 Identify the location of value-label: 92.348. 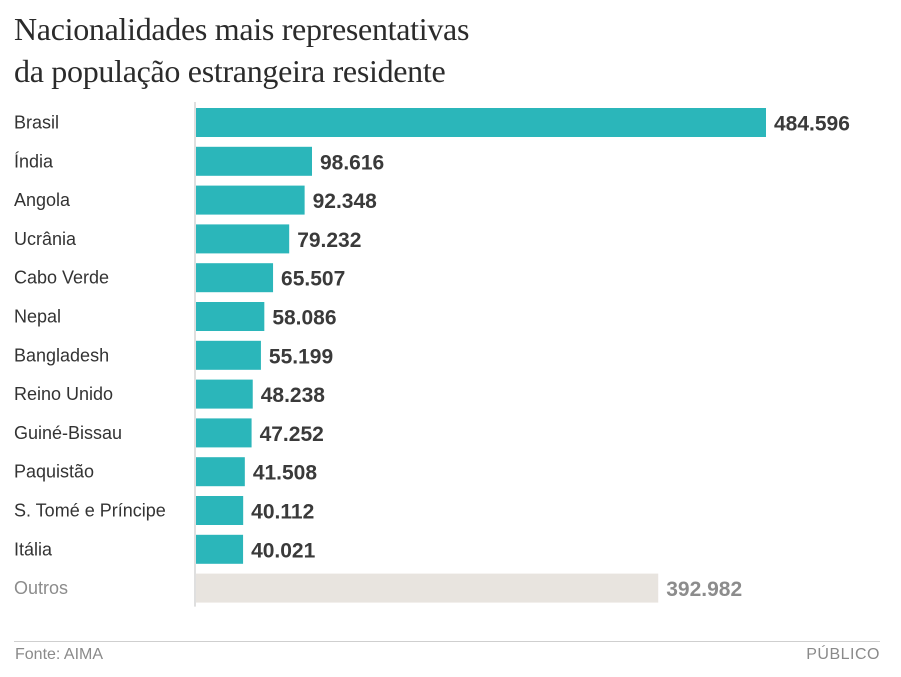
(345, 201).